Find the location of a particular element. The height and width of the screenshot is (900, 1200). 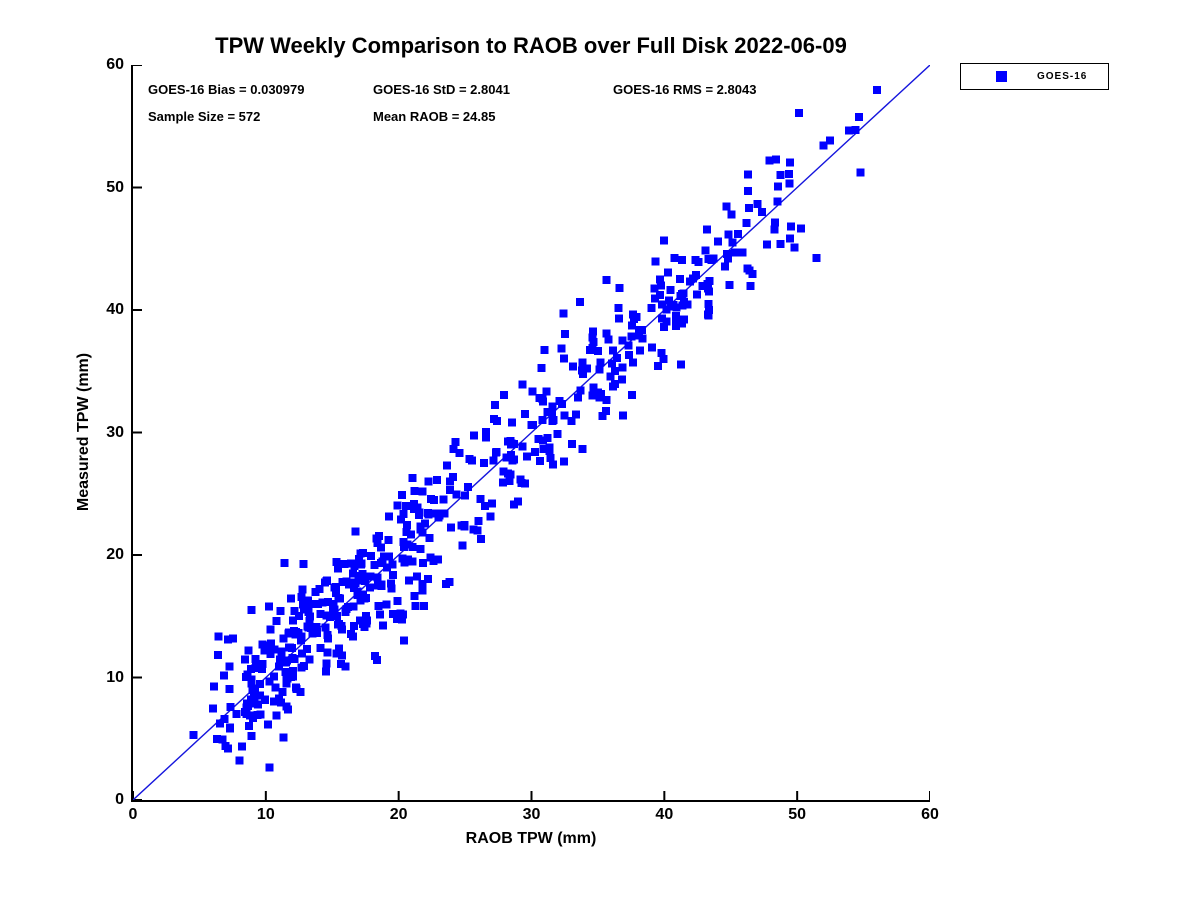

y-tick-label: 50 is located at coordinates (115, 187).